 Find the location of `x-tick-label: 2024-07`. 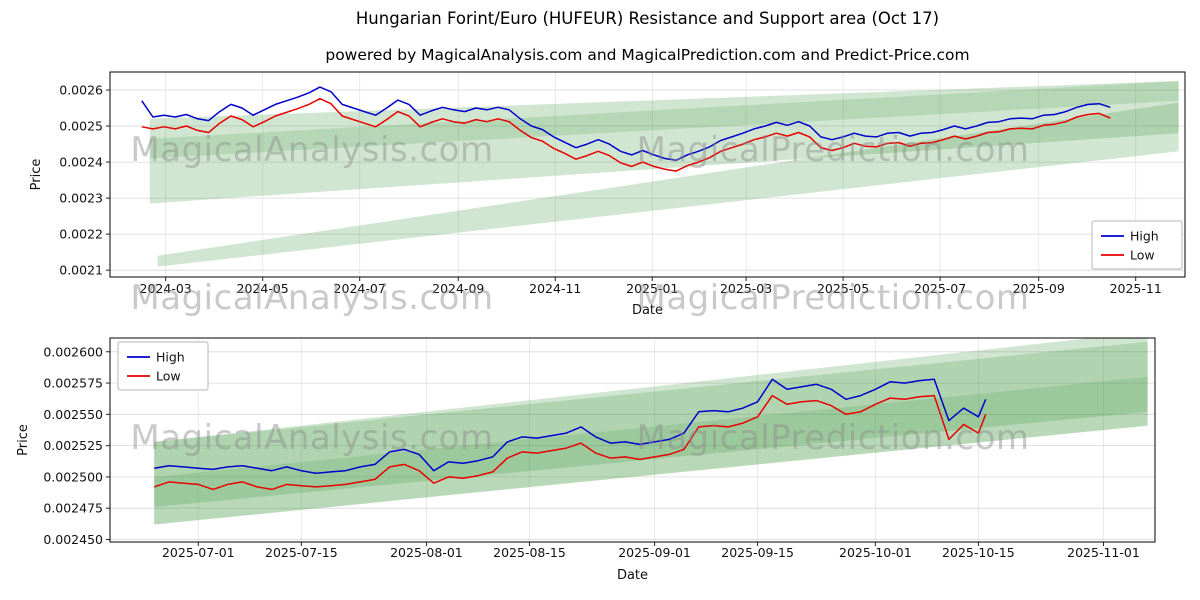

x-tick-label: 2024-07 is located at coordinates (360, 288).